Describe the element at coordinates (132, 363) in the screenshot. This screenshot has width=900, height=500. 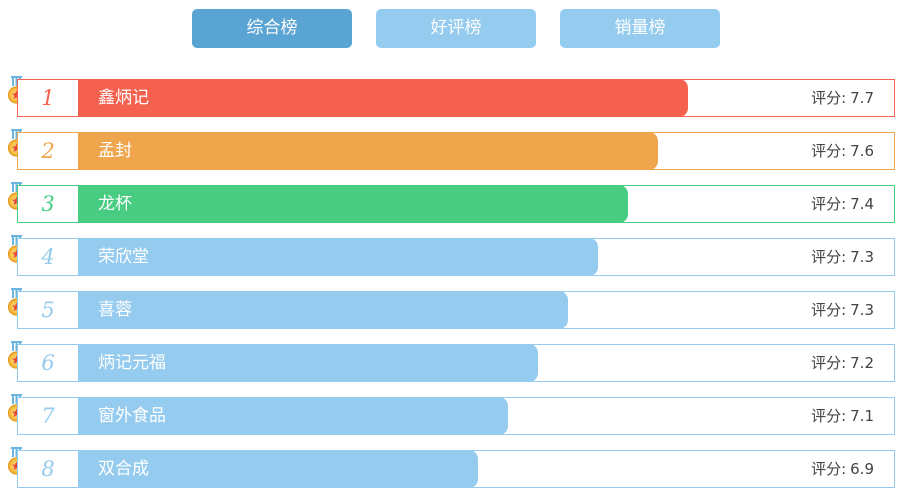
I see `brand-name: 炳记元福` at that location.